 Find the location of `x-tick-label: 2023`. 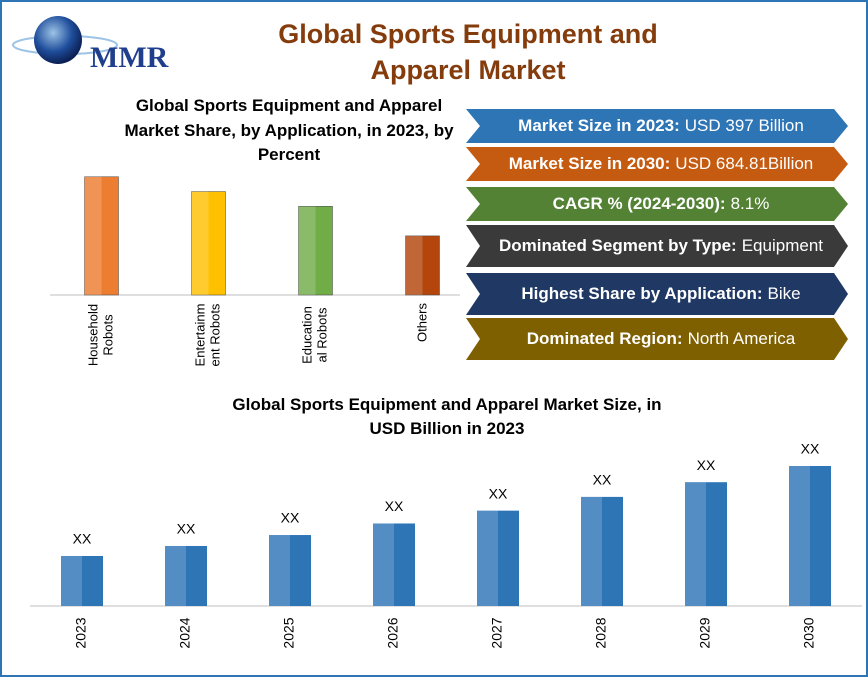

x-tick-label: 2023 is located at coordinates (81, 632).